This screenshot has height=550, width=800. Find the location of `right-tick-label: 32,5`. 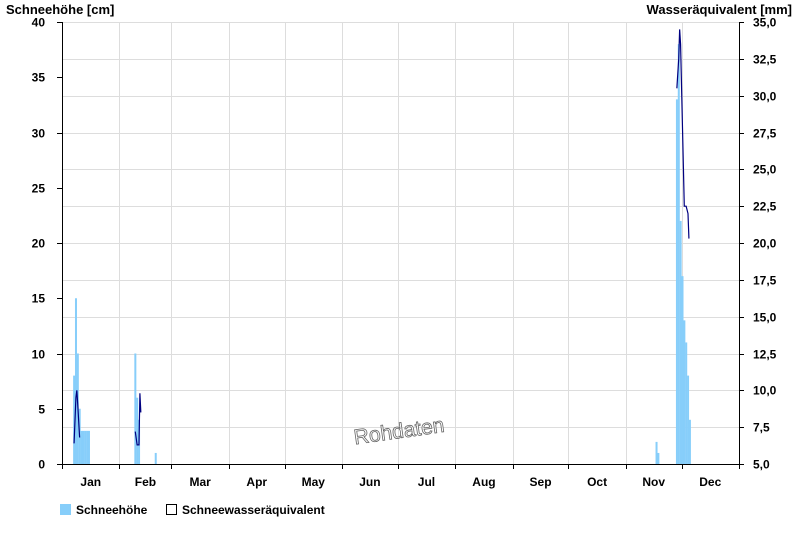

right-tick-label: 32,5 is located at coordinates (765, 60).